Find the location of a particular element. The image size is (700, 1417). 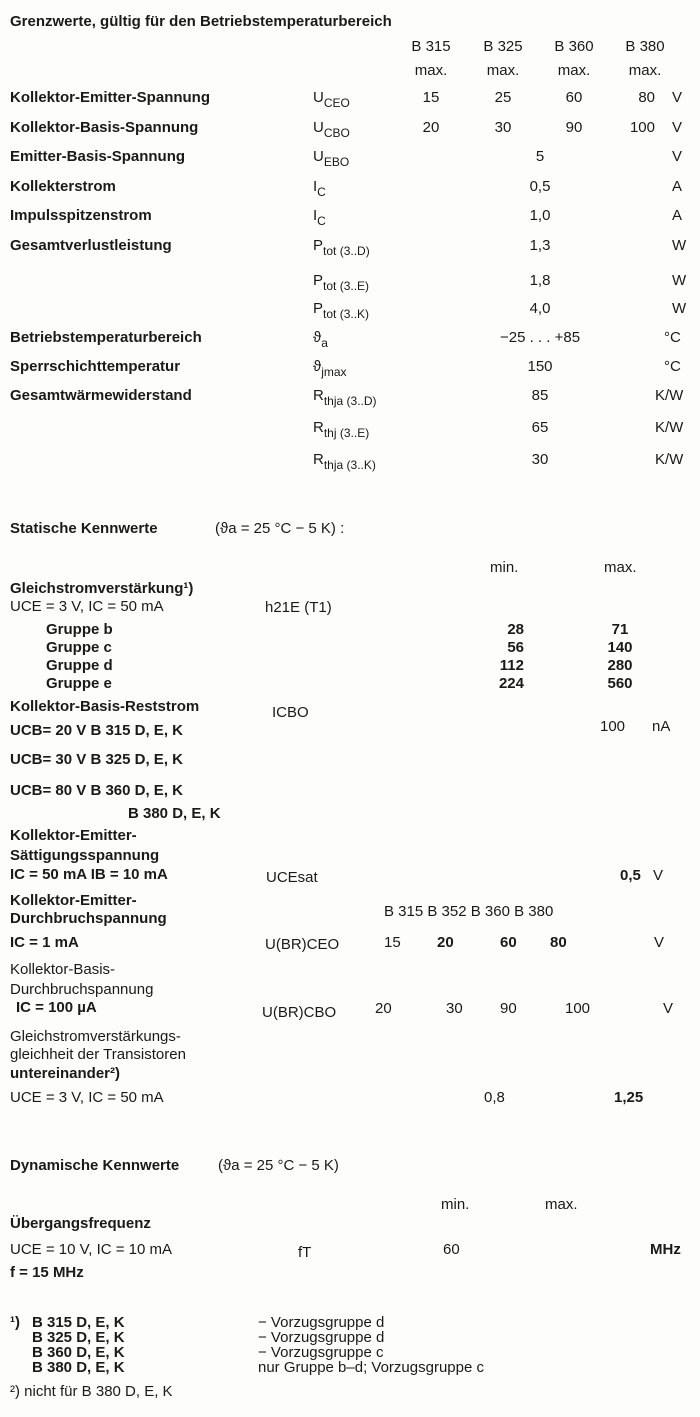

symbol-subscript: tot (3..K) is located at coordinates (346, 314).